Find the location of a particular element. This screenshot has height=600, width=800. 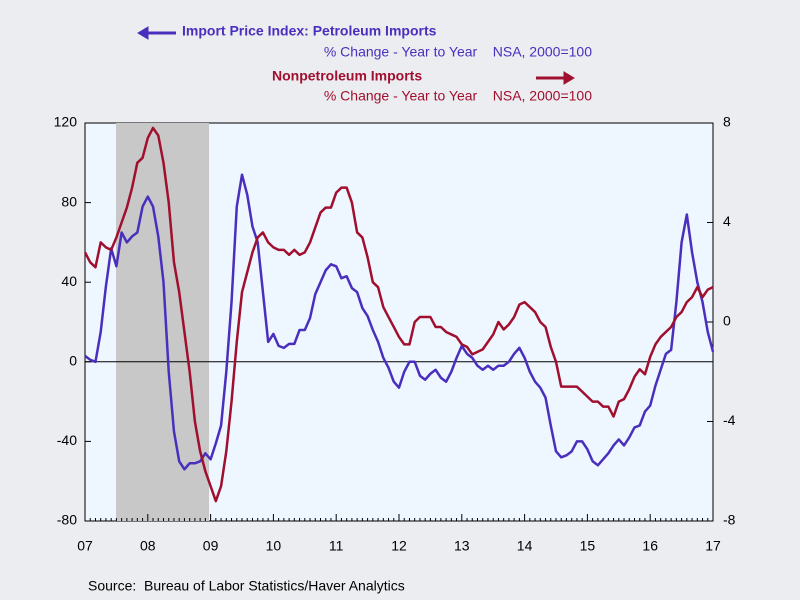

x-tick-label: 13 is located at coordinates (462, 546).